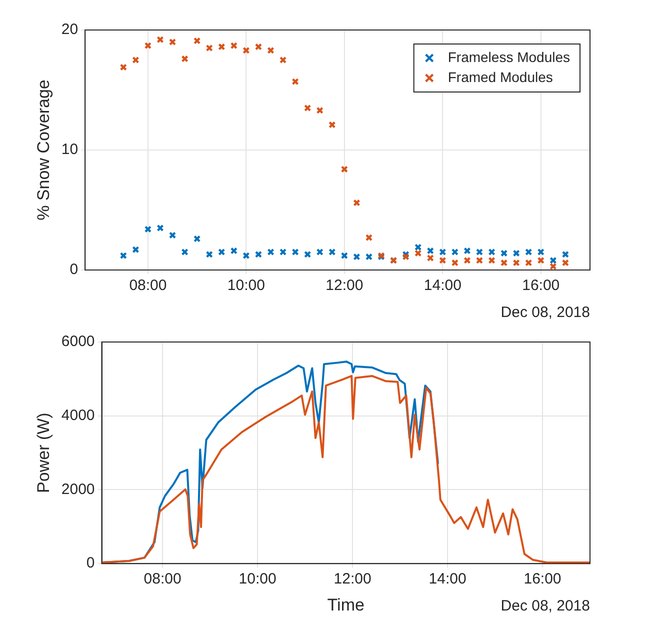 Image resolution: width=656 pixels, height=631 pixels. I want to click on x-axis-title: Time, so click(345, 604).